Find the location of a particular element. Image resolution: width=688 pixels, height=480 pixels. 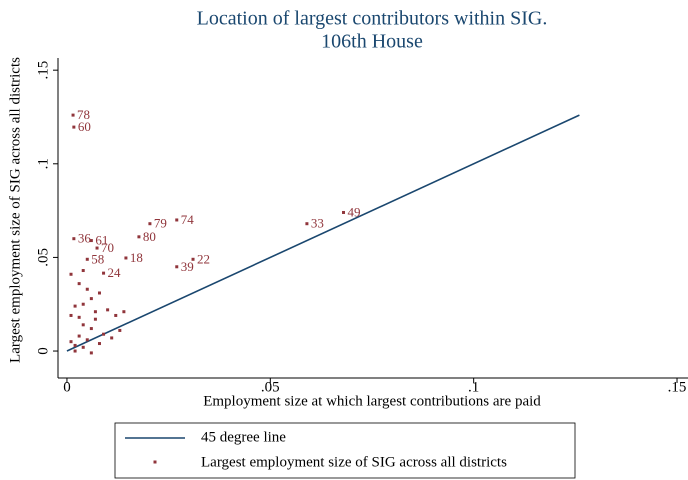

point-label: 49 is located at coordinates (354, 211).